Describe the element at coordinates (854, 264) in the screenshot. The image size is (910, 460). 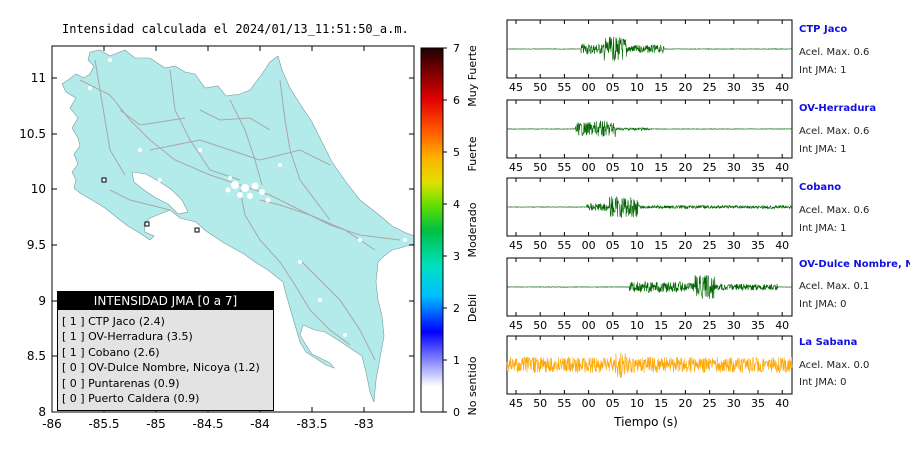
I see `station-name: OV-Dulce Nombre, Nicoya` at that location.